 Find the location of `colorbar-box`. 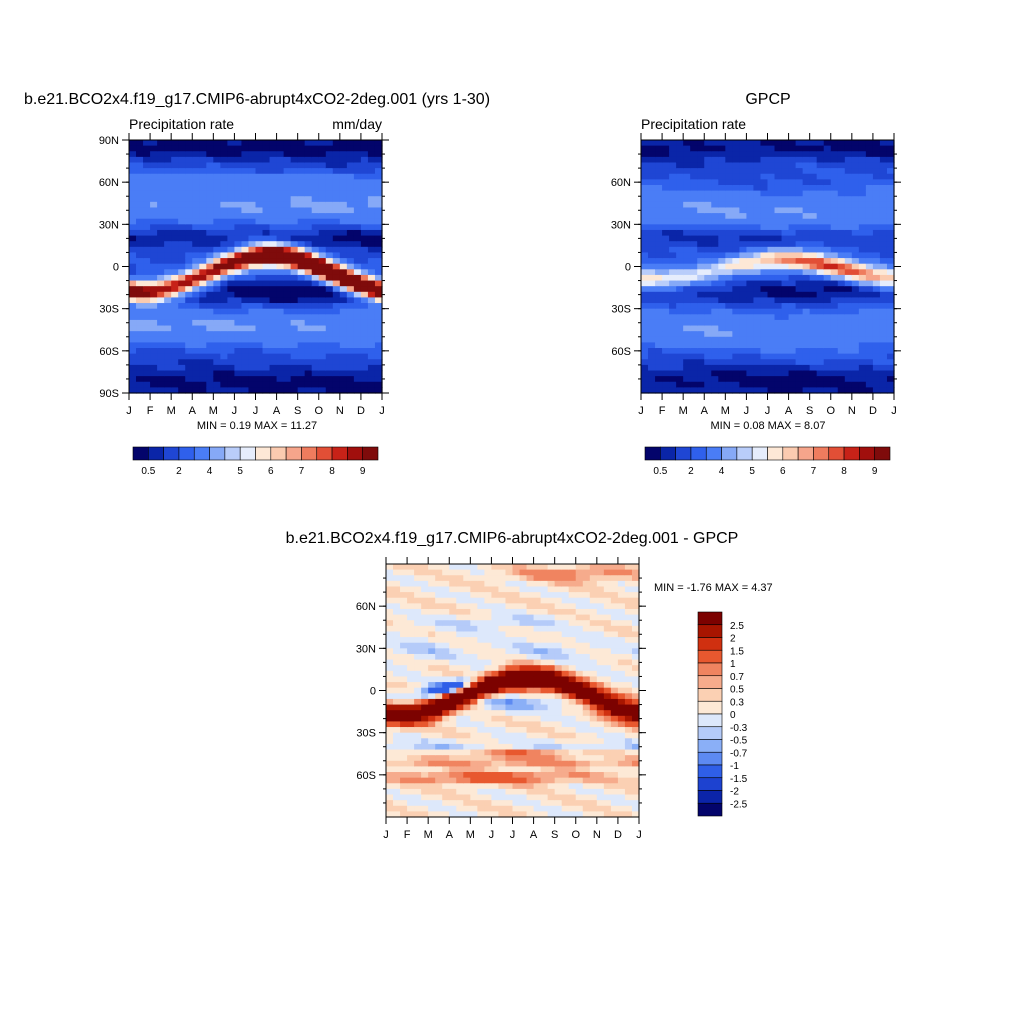

colorbar-box is located at coordinates (821, 453).